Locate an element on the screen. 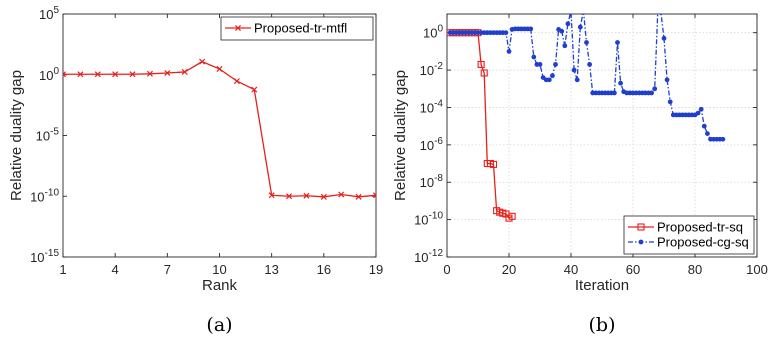 Image resolution: width=771 pixels, height=337 pixels. legend-label: Proposed-tr-sq is located at coordinates (700, 227).